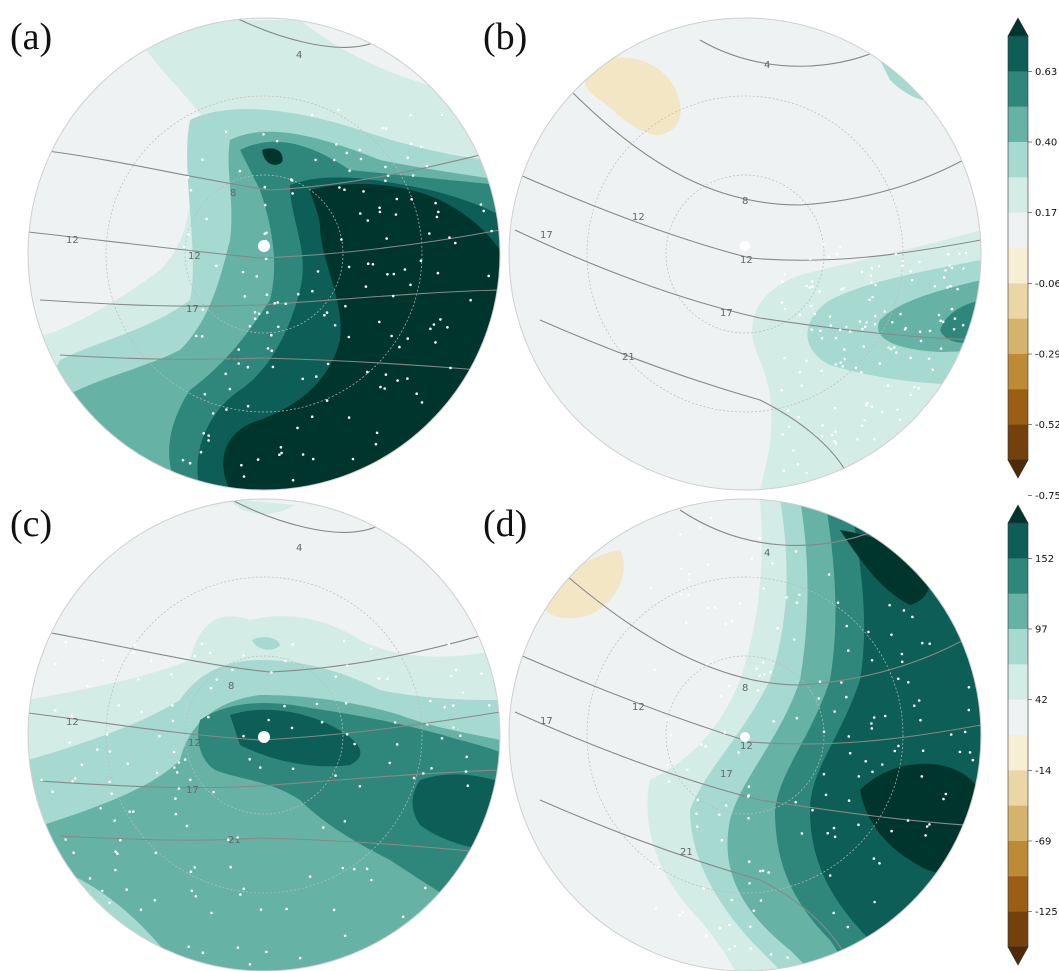 The height and width of the screenshot is (971, 1059). Describe the element at coordinates (632, 96) in the screenshot. I see `shade-neg` at that location.